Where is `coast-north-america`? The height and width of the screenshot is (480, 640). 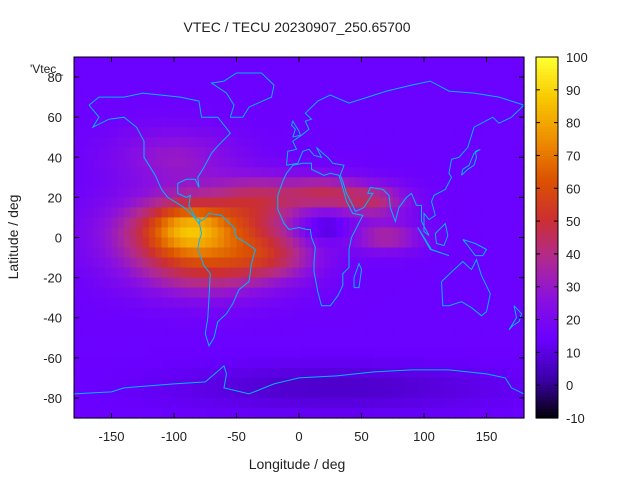
coast-north-america is located at coordinates (159, 158).